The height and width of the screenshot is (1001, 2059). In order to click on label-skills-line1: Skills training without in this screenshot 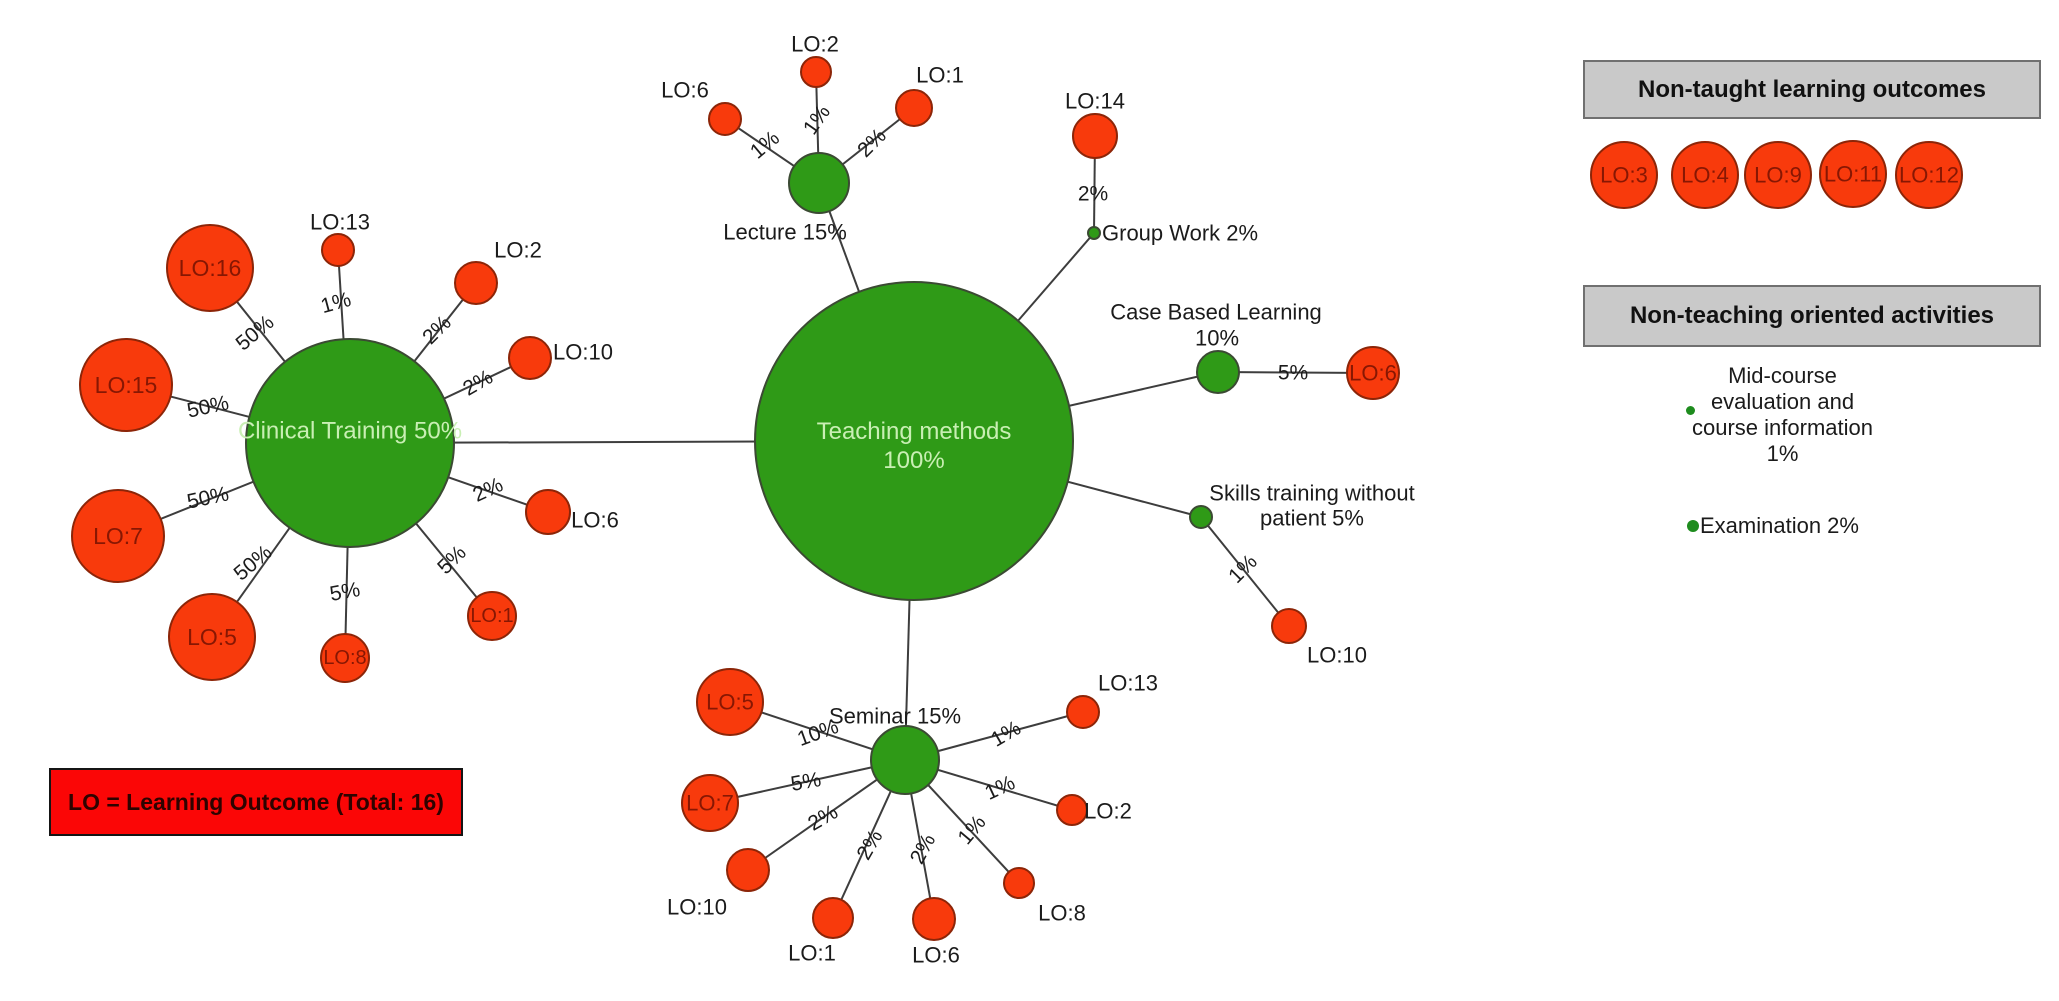, I will do `click(1311, 493)`.